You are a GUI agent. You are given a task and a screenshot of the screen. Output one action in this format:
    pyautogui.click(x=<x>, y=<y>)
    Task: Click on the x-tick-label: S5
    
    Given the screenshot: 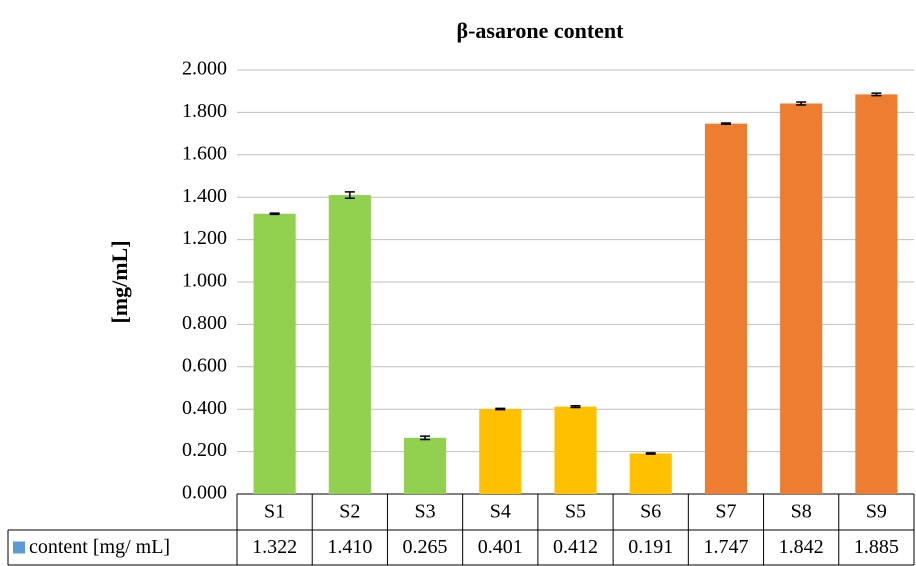 What is the action you would take?
    pyautogui.click(x=575, y=512)
    